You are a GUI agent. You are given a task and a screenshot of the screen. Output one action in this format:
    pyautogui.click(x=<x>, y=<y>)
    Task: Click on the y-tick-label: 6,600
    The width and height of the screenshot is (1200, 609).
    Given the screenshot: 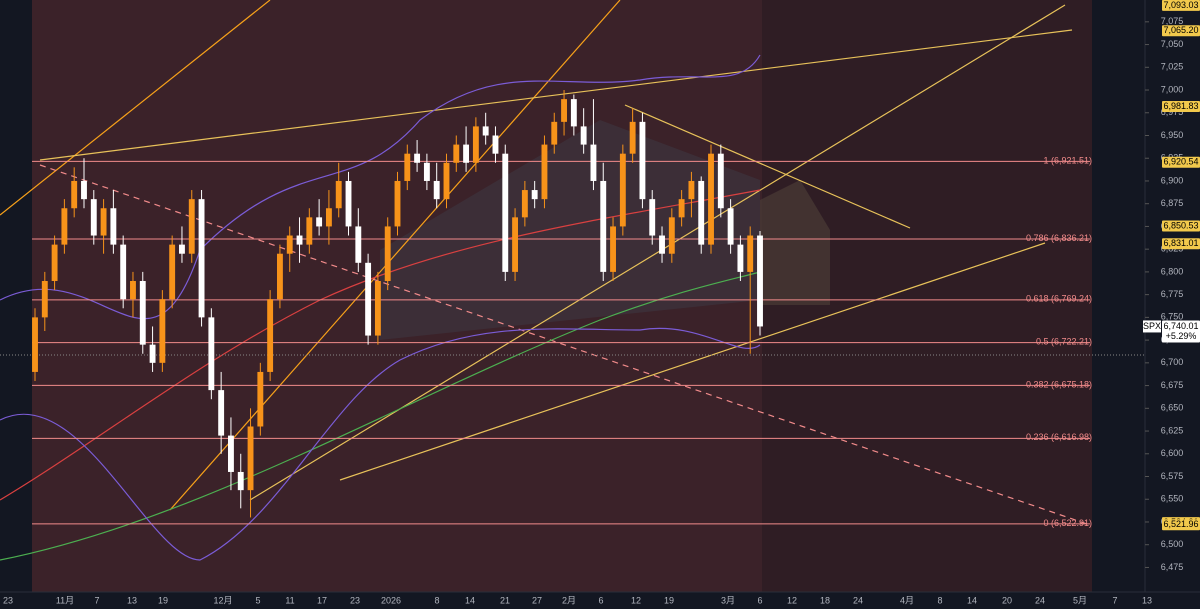 What is the action you would take?
    pyautogui.click(x=1172, y=453)
    